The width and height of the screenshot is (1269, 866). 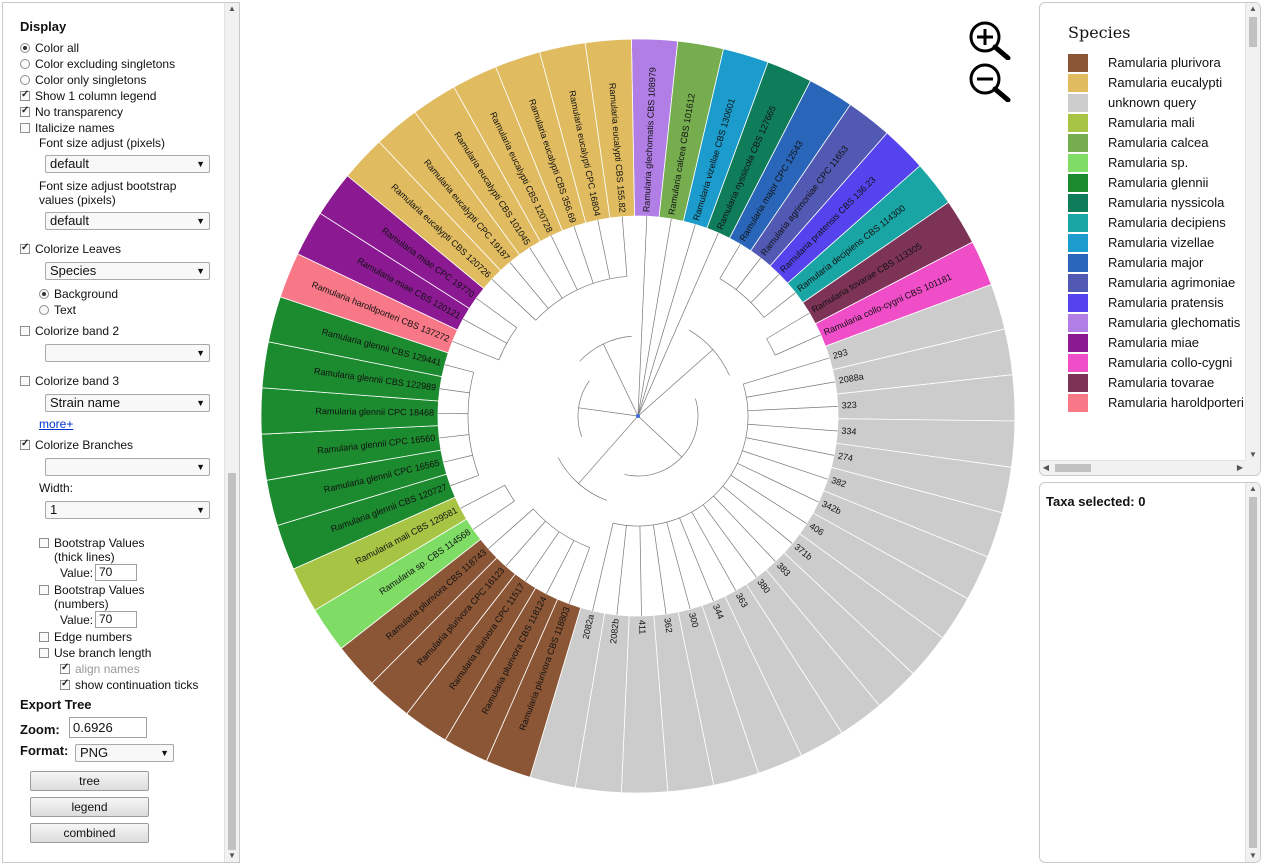 I want to click on zoom-out-button, so click(x=990, y=80).